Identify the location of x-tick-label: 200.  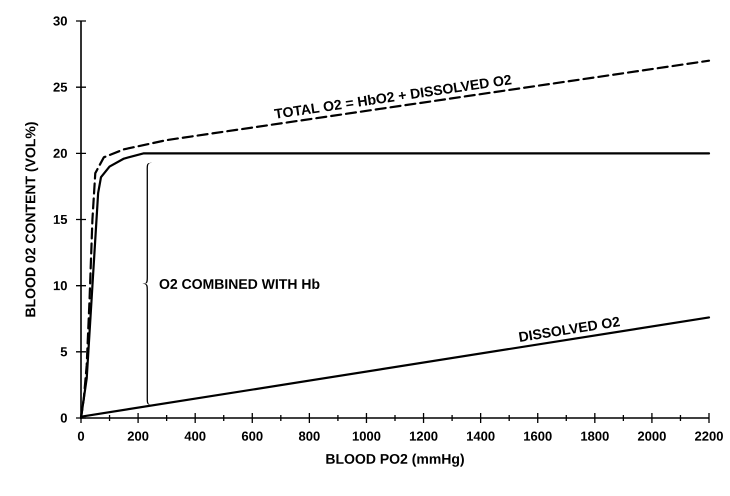
(138, 436).